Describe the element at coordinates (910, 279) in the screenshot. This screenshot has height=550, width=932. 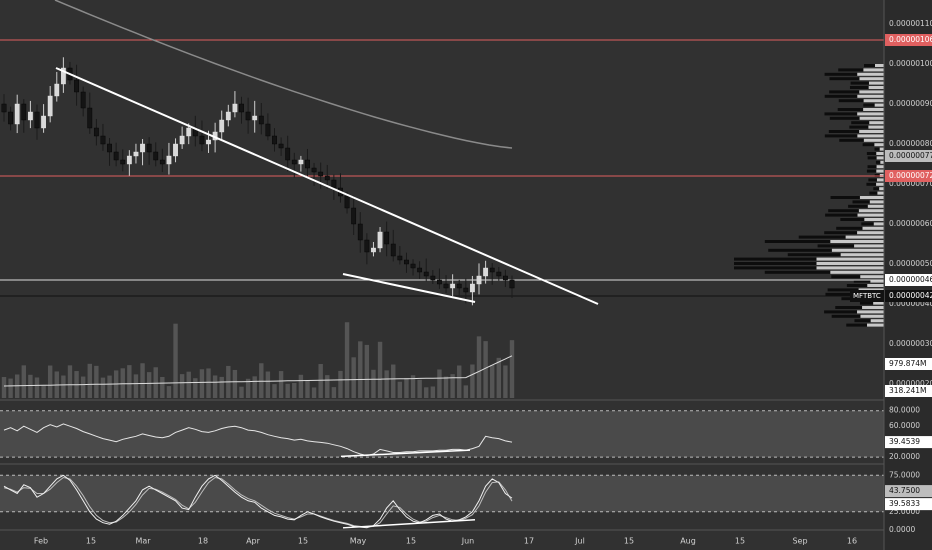
I see `price-badge-label: 0.00000046` at that location.